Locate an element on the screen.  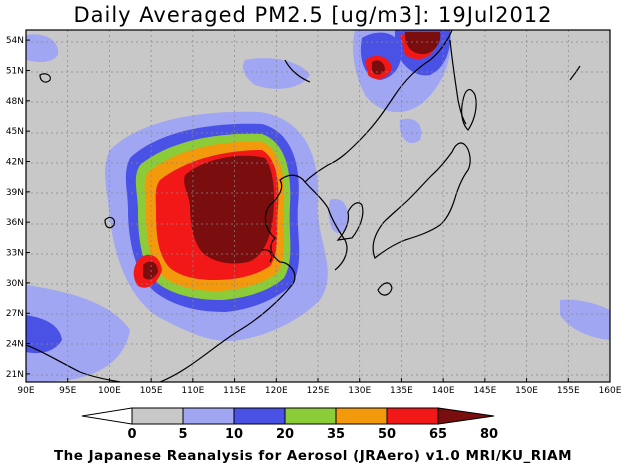
colorbar-label: 5 is located at coordinates (182, 434).